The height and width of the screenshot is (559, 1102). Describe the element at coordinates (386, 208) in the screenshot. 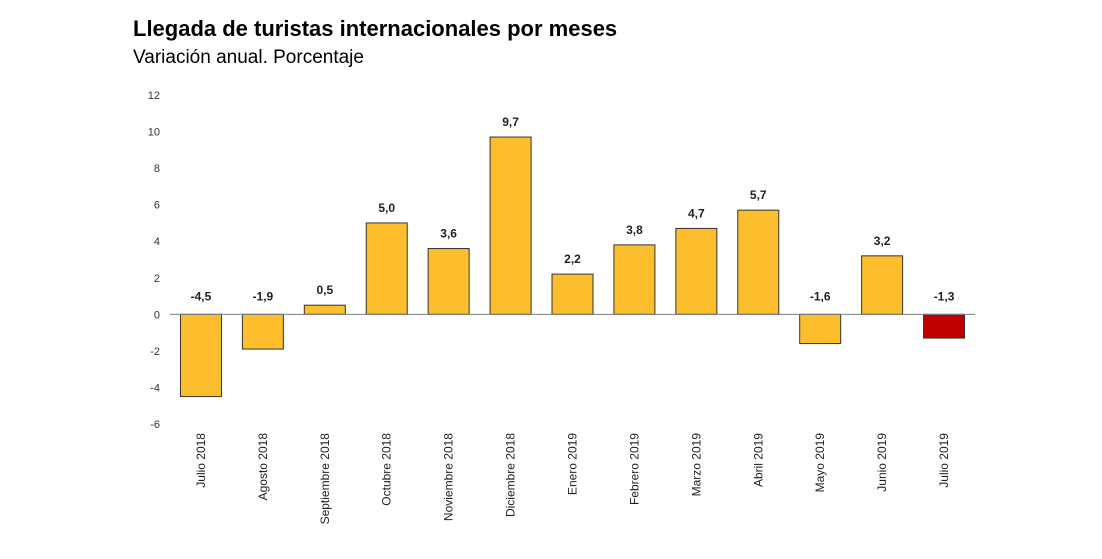

I see `data-label: 5,0` at that location.